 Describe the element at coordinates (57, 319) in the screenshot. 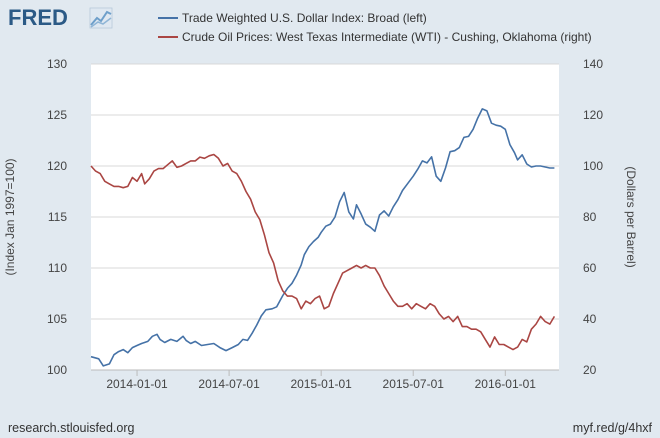

I see `left-tick-label: 105` at that location.